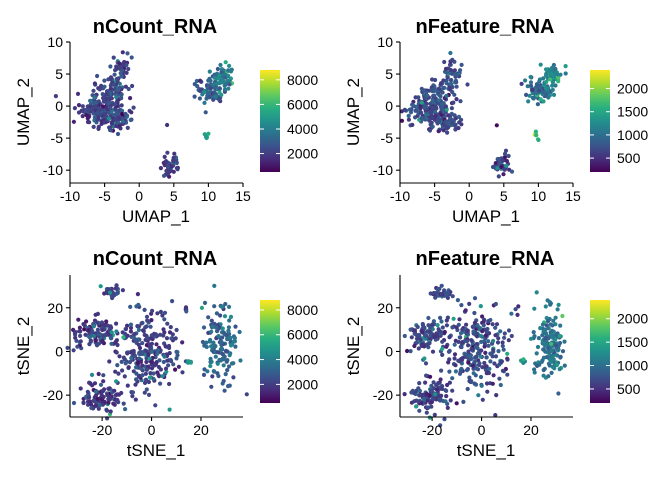 This screenshot has height=480, width=672. Describe the element at coordinates (152, 430) in the screenshot. I see `x-tick-label: 0` at that location.